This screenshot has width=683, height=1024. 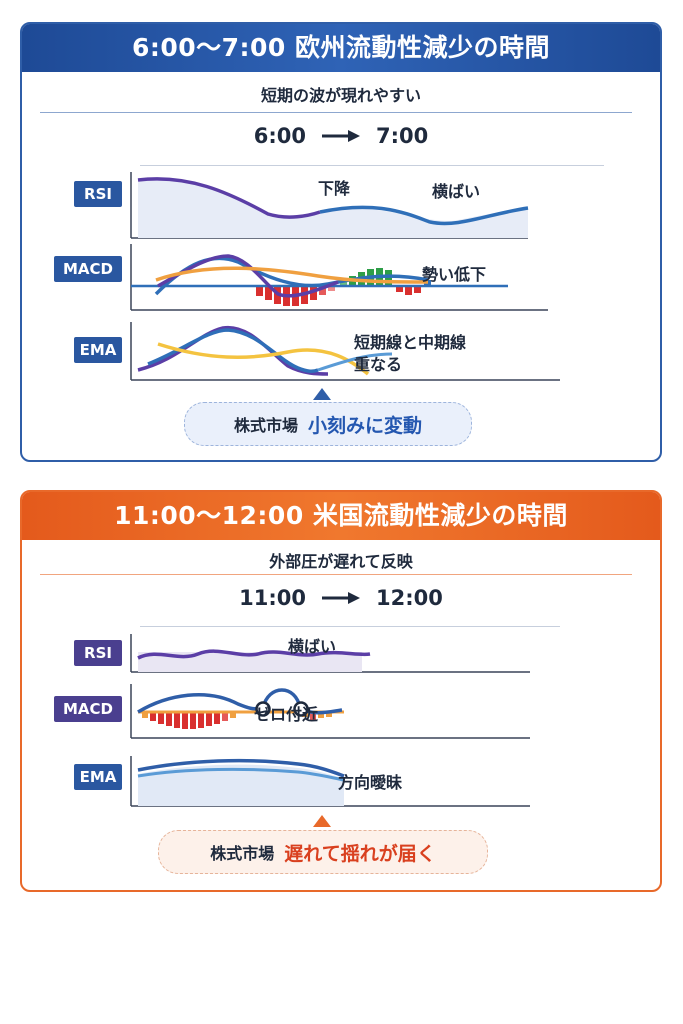 I want to click on panel-subtitle: 外部圧が遅れて反映, so click(x=341, y=561).